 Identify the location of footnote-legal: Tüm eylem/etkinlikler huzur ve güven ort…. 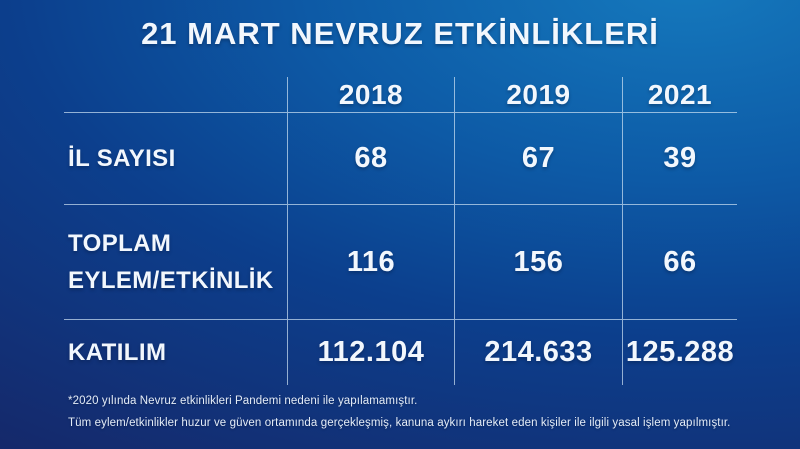
(399, 423).